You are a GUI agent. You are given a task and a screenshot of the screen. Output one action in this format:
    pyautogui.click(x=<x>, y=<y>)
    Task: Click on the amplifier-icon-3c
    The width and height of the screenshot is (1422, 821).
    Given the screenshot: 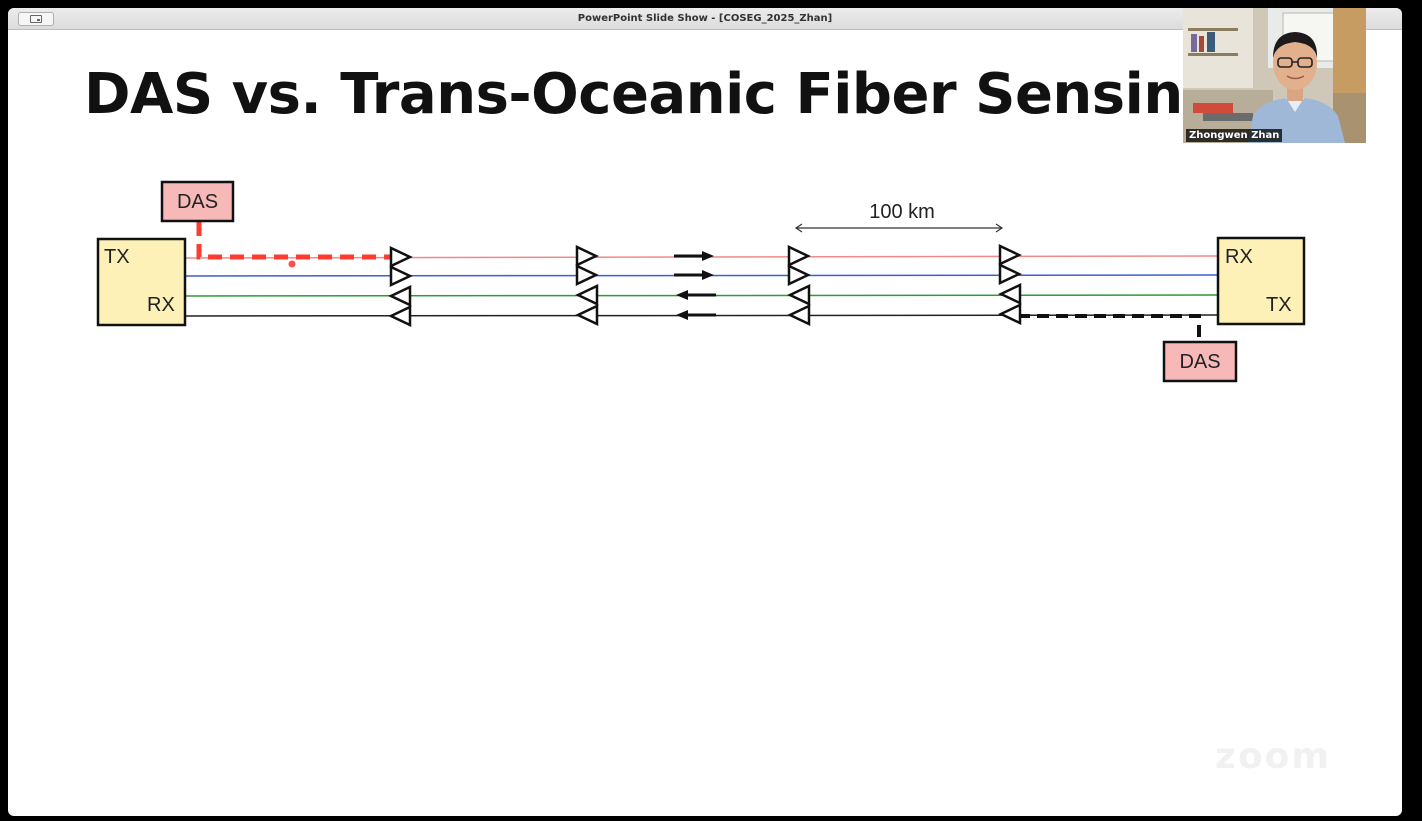 What is the action you would take?
    pyautogui.click(x=799, y=295)
    